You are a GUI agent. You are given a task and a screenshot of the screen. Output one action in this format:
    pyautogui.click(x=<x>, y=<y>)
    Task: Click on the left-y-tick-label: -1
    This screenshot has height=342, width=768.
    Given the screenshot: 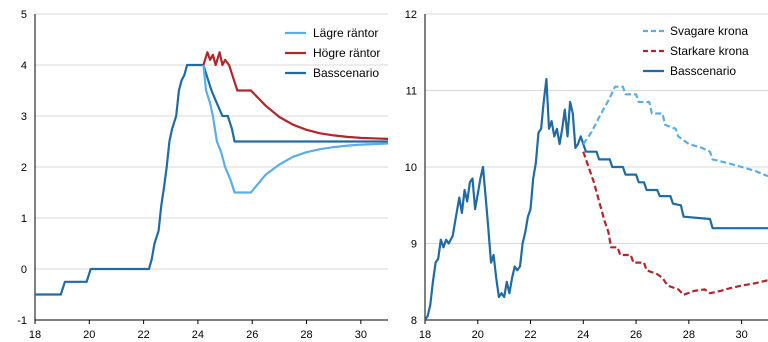 What is the action you would take?
    pyautogui.click(x=22, y=321)
    